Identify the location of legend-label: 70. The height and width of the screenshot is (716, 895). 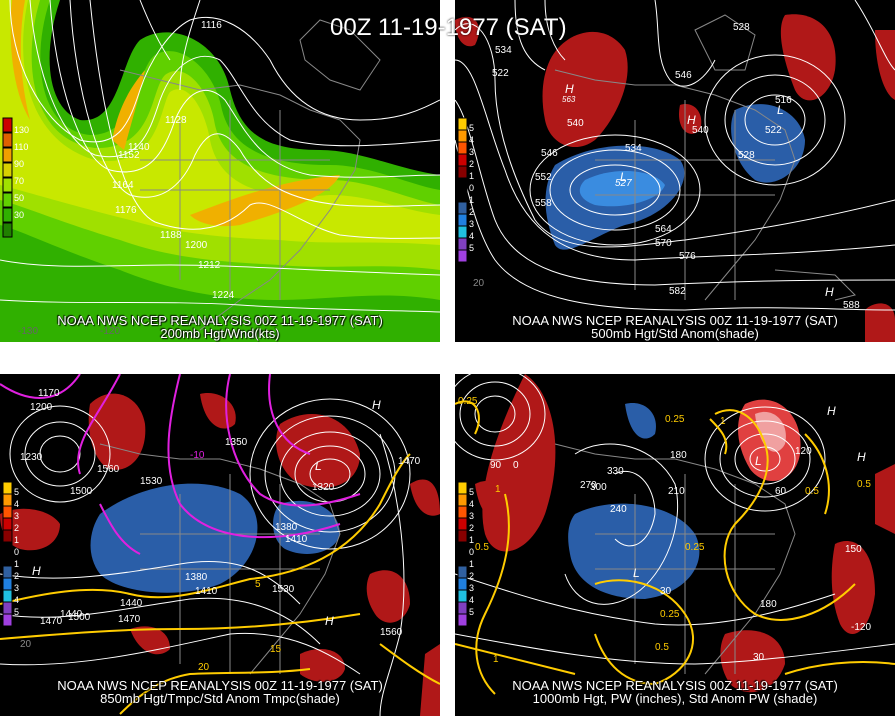
(19, 181).